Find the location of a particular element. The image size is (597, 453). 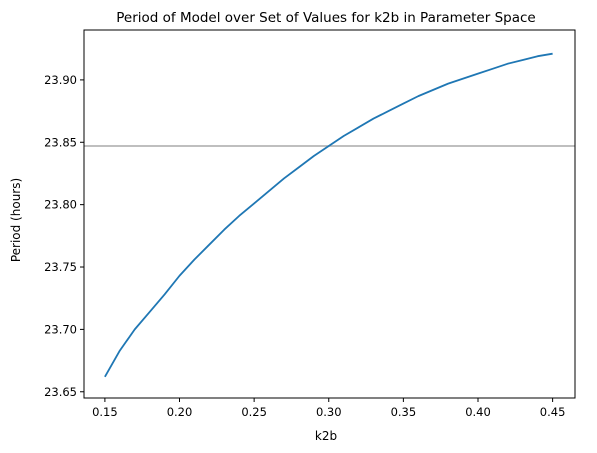

x-tick-label: 0.40 is located at coordinates (478, 412).